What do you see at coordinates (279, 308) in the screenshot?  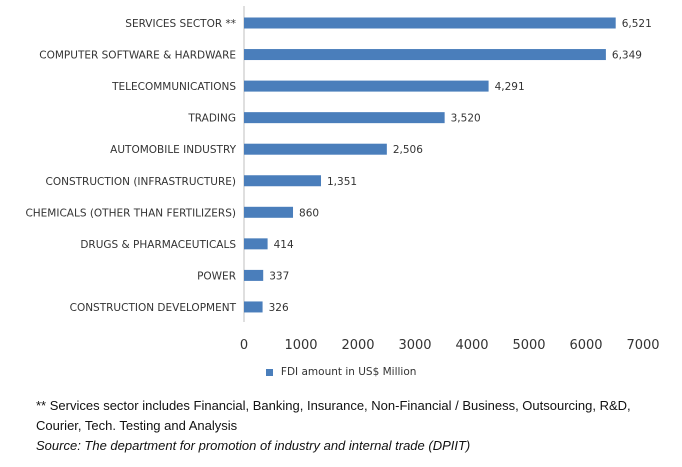 I see `value-label: 326` at bounding box center [279, 308].